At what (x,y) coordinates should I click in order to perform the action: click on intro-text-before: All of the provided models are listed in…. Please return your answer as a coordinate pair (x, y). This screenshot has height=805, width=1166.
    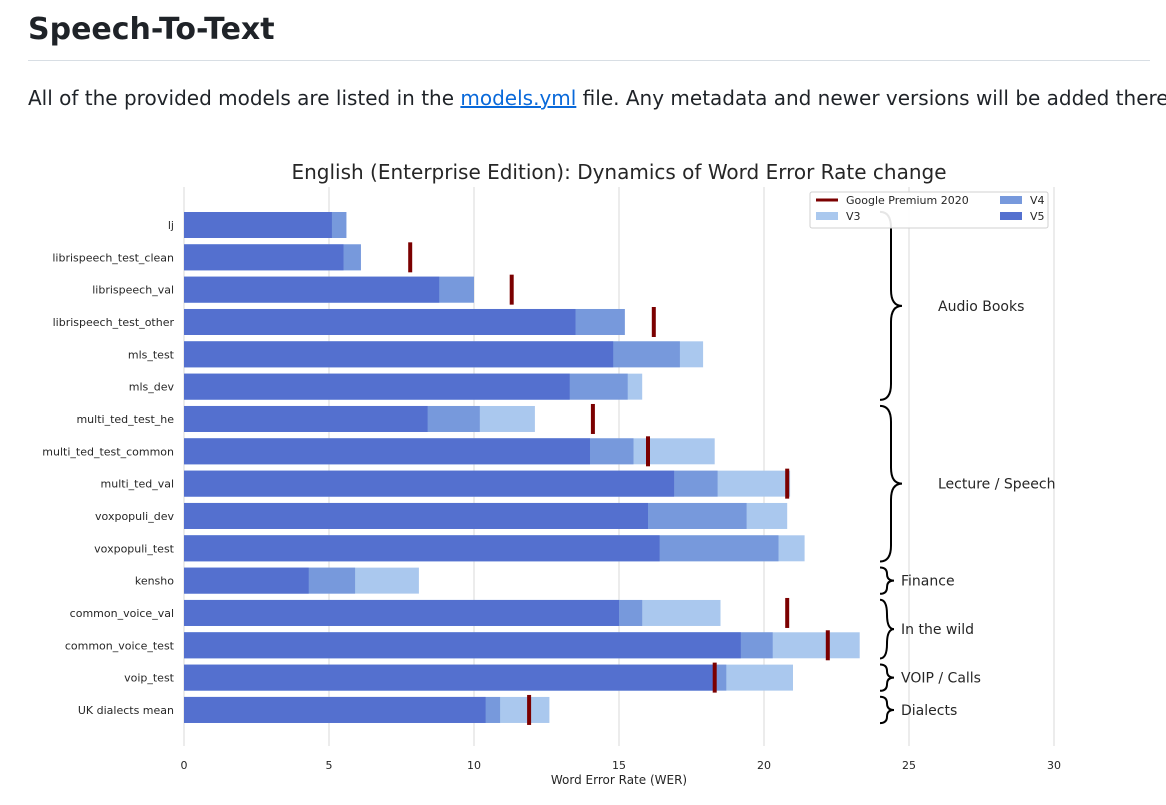
    Looking at the image, I should click on (244, 98).